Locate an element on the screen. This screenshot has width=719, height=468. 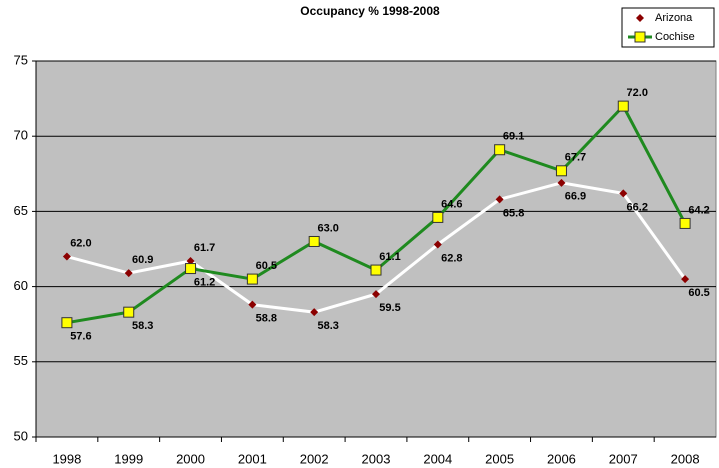
value-label: 61.2 is located at coordinates (204, 282).